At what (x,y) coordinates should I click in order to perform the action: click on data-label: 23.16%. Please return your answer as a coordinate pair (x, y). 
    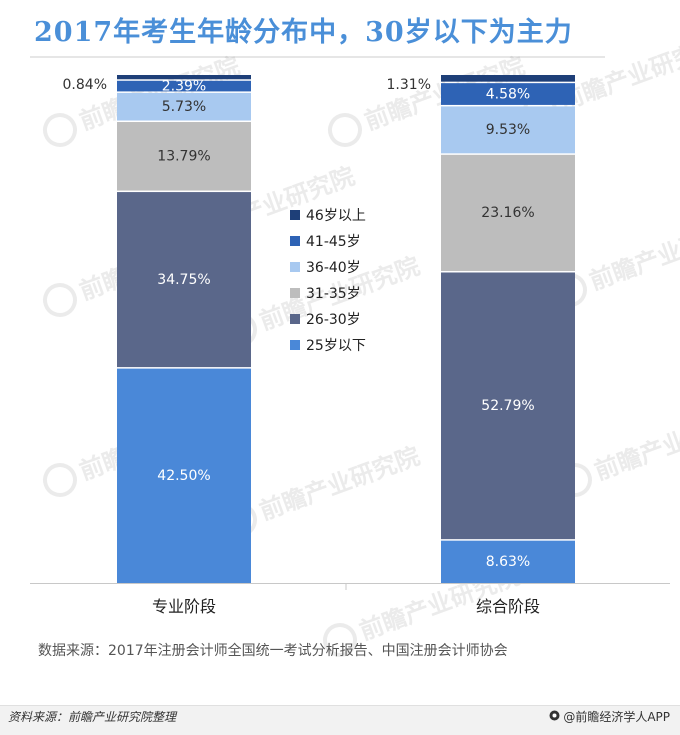
    Looking at the image, I should click on (507, 213).